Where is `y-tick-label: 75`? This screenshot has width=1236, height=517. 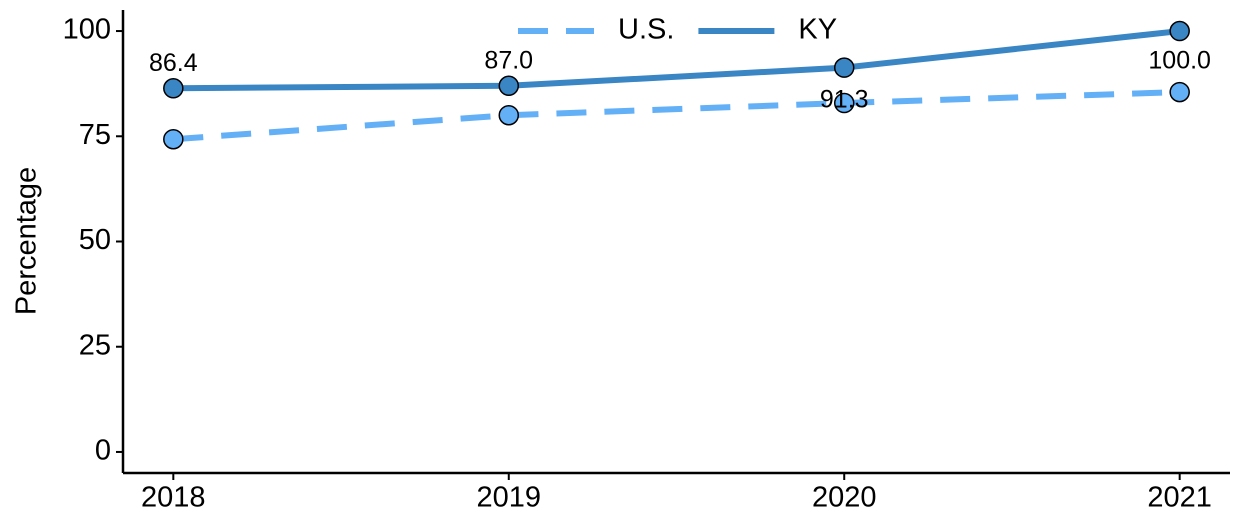
y-tick-label: 75 is located at coordinates (95, 135).